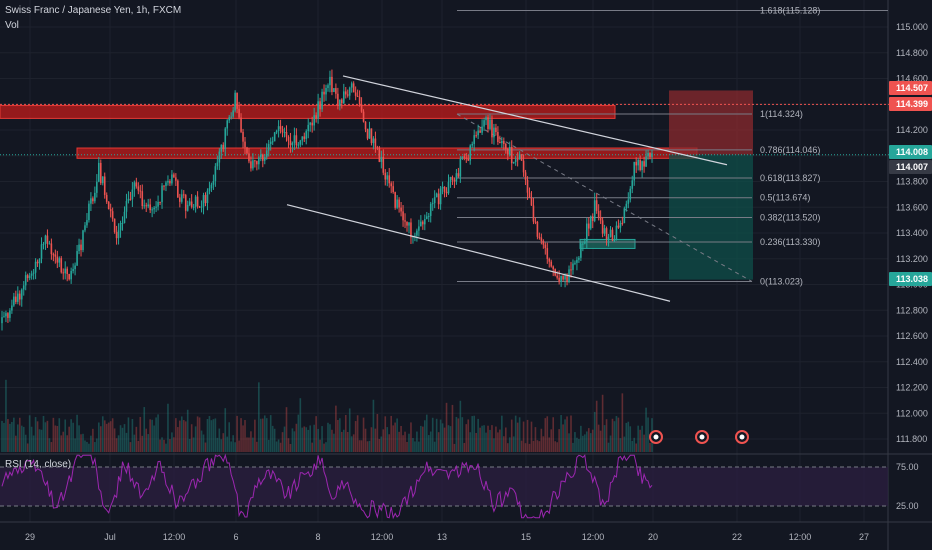 This screenshot has height=550, width=932. Describe the element at coordinates (742, 437) in the screenshot. I see `event-icon-dot` at that location.